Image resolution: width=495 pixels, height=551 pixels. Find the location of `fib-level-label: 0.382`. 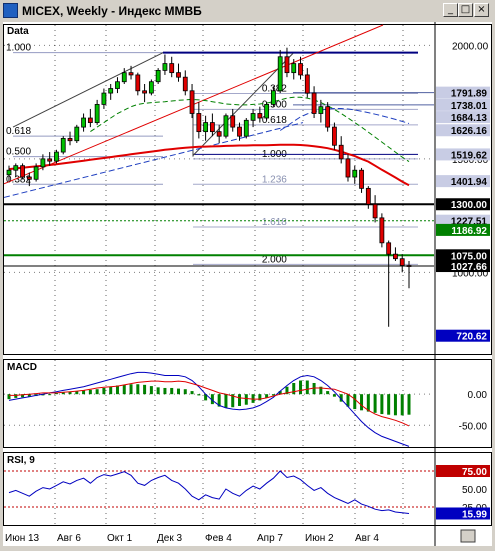

fib-level-label: 0.382 is located at coordinates (274, 89).